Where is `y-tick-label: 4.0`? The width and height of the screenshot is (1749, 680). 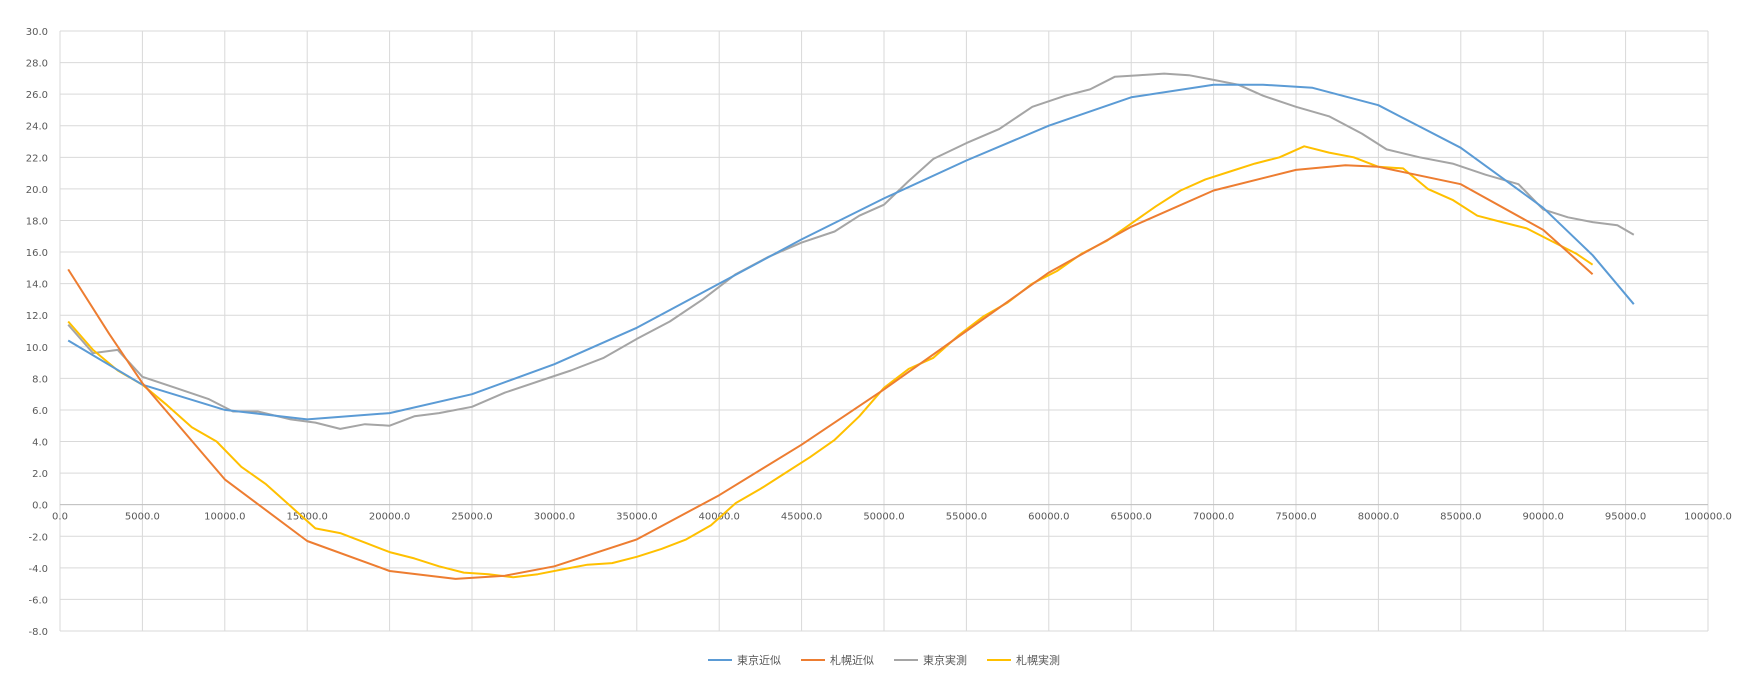 y-tick-label: 4.0 is located at coordinates (40, 443).